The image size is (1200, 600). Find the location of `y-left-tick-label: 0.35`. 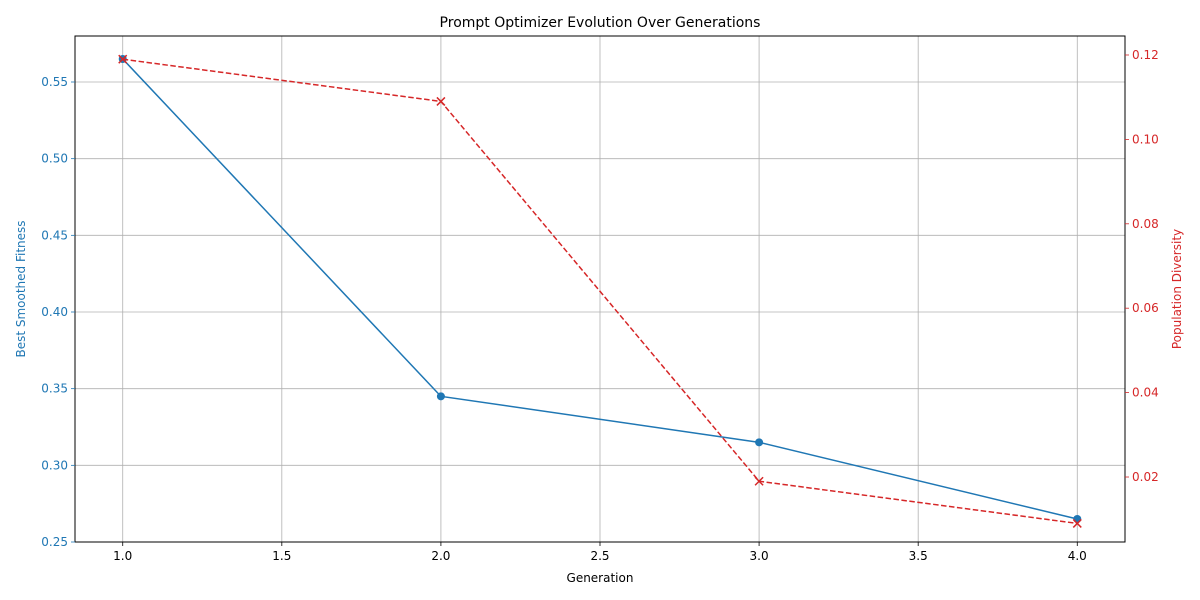

y-left-tick-label: 0.35 is located at coordinates (54, 389).